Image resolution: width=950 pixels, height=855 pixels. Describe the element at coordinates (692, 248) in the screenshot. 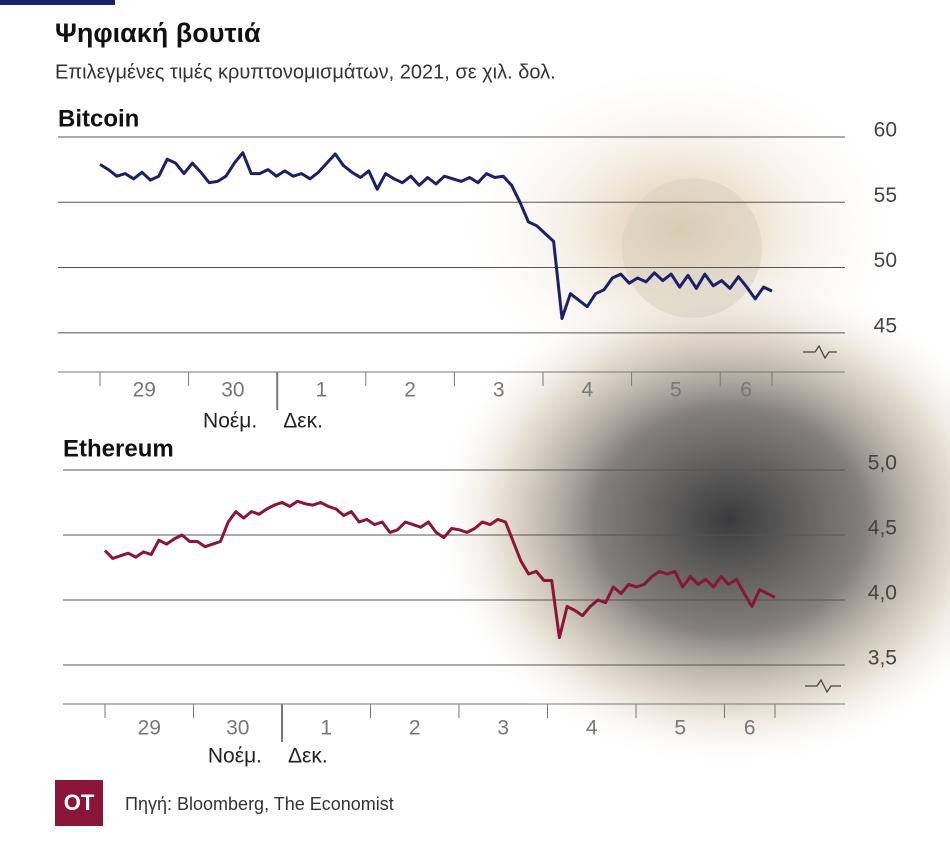

I see `coin` at that location.